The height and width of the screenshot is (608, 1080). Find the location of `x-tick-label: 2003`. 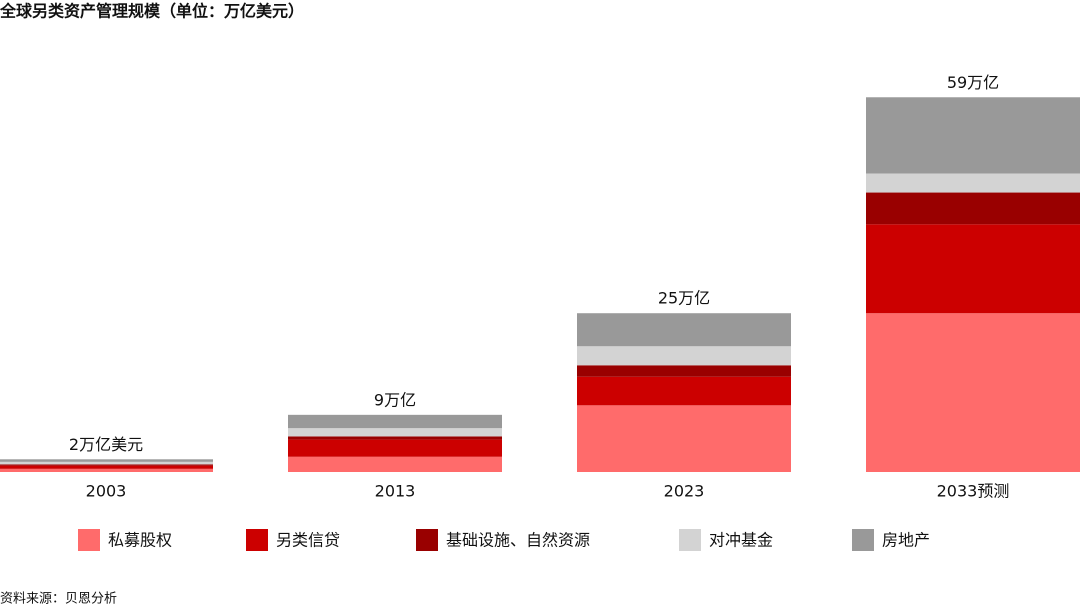

x-tick-label: 2003 is located at coordinates (106, 491).